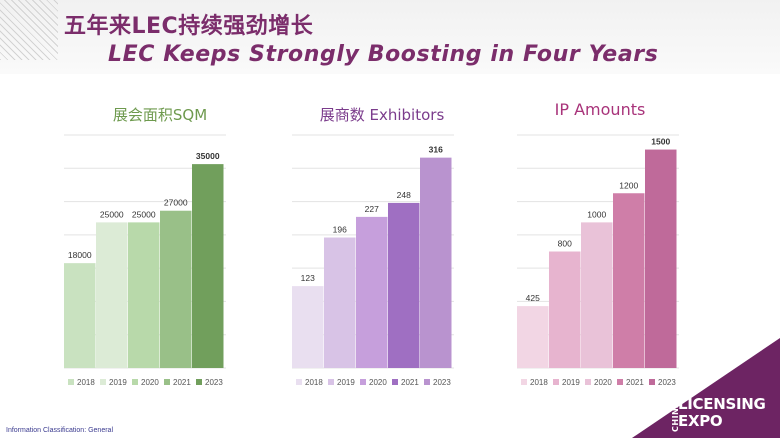 This screenshot has height=438, width=780. What do you see at coordinates (700, 421) in the screenshot?
I see `logo-line2: EXPO` at bounding box center [700, 421].